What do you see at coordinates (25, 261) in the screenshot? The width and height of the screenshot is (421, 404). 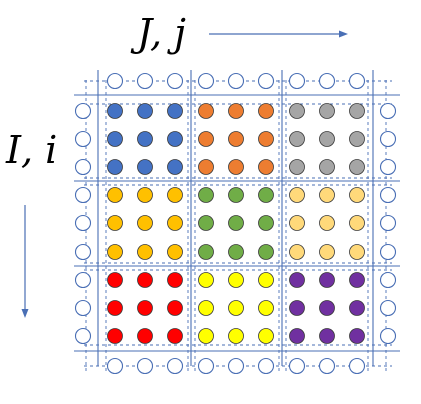 I see `row-direction-arrow` at bounding box center [25, 261].